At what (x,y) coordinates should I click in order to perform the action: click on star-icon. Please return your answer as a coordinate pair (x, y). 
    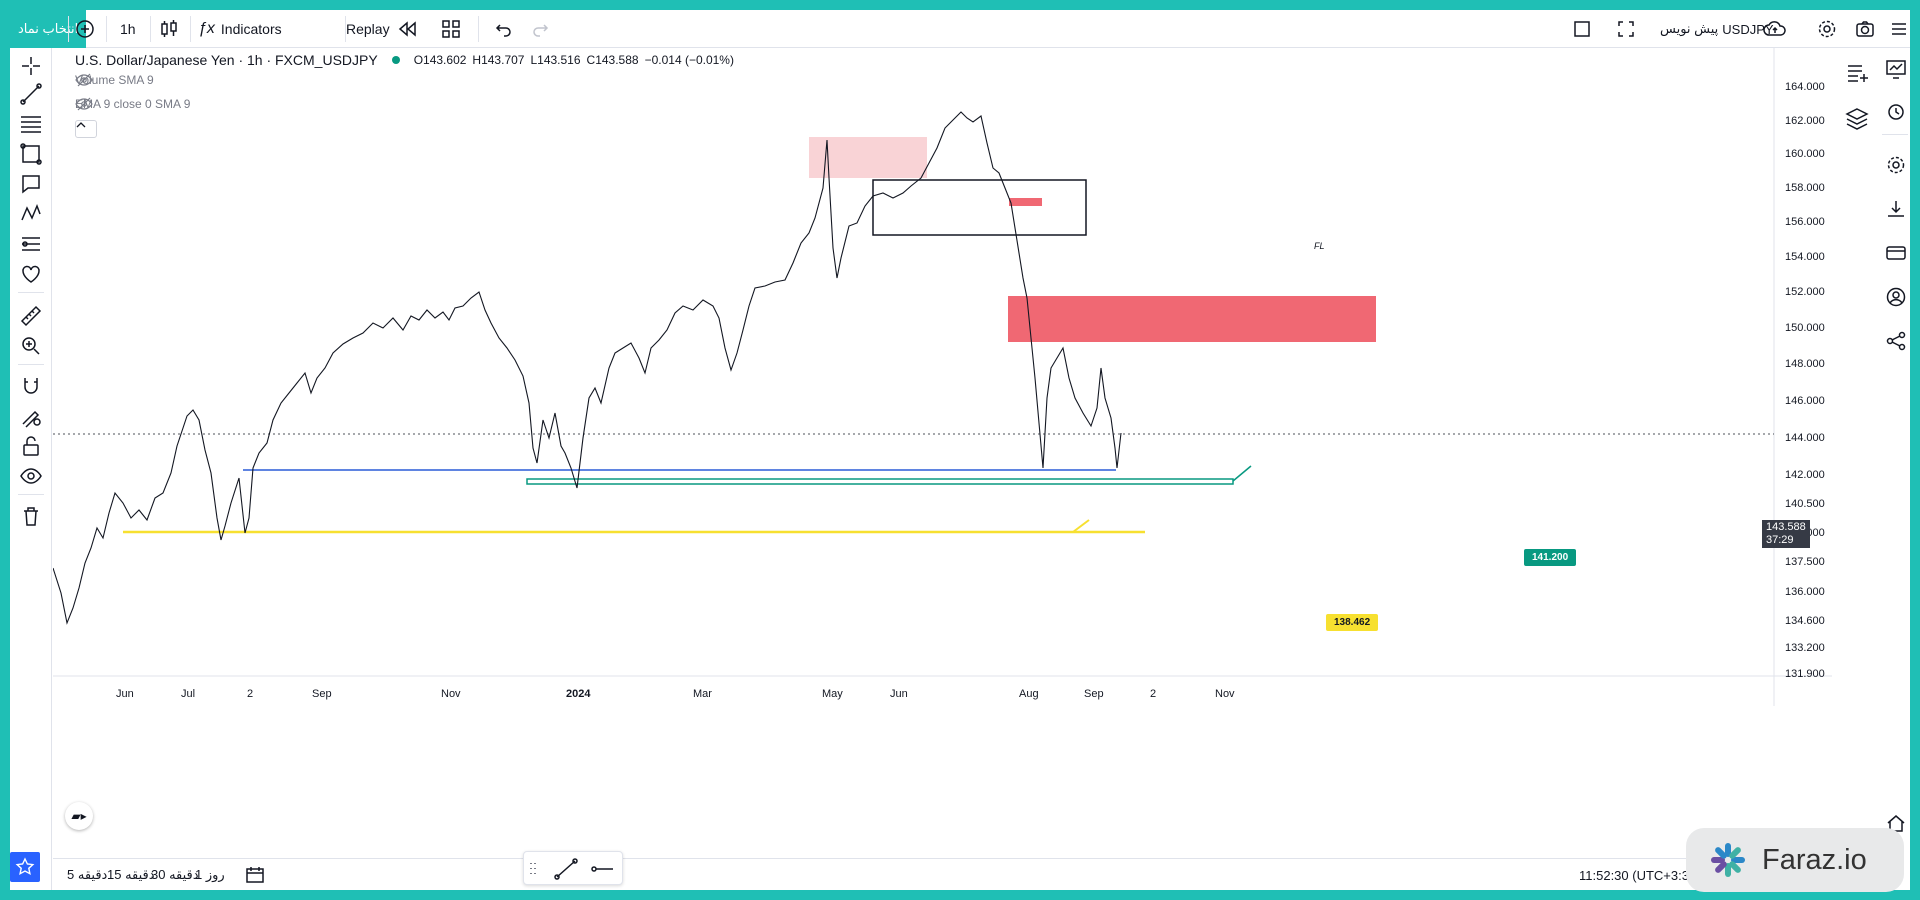
    Looking at the image, I should click on (25, 866).